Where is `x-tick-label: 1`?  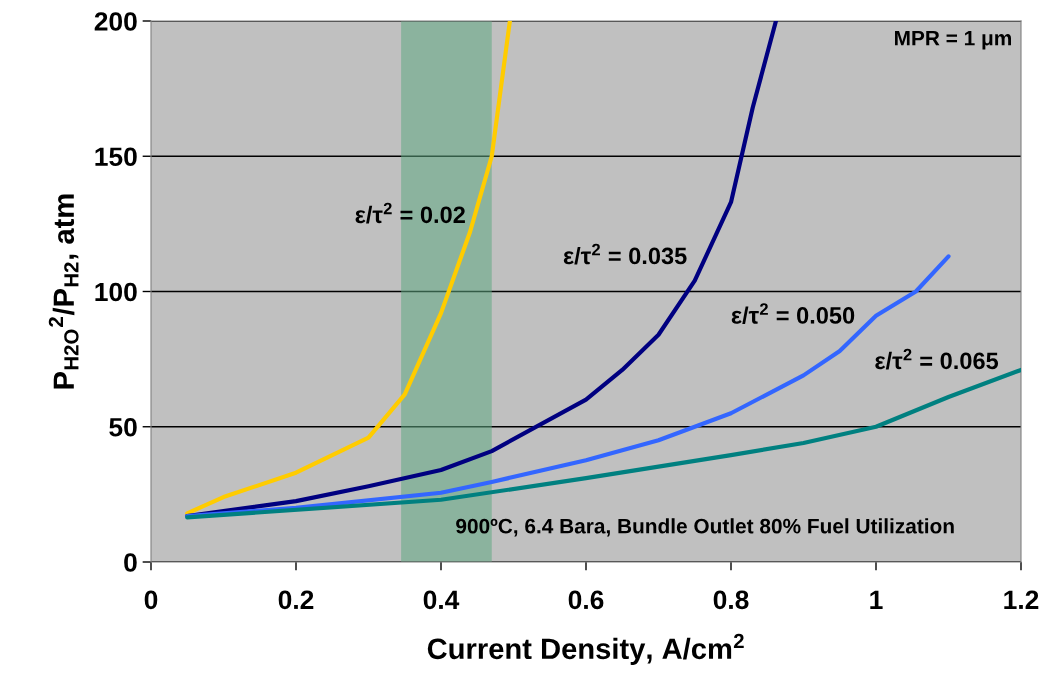
x-tick-label: 1 is located at coordinates (876, 599).